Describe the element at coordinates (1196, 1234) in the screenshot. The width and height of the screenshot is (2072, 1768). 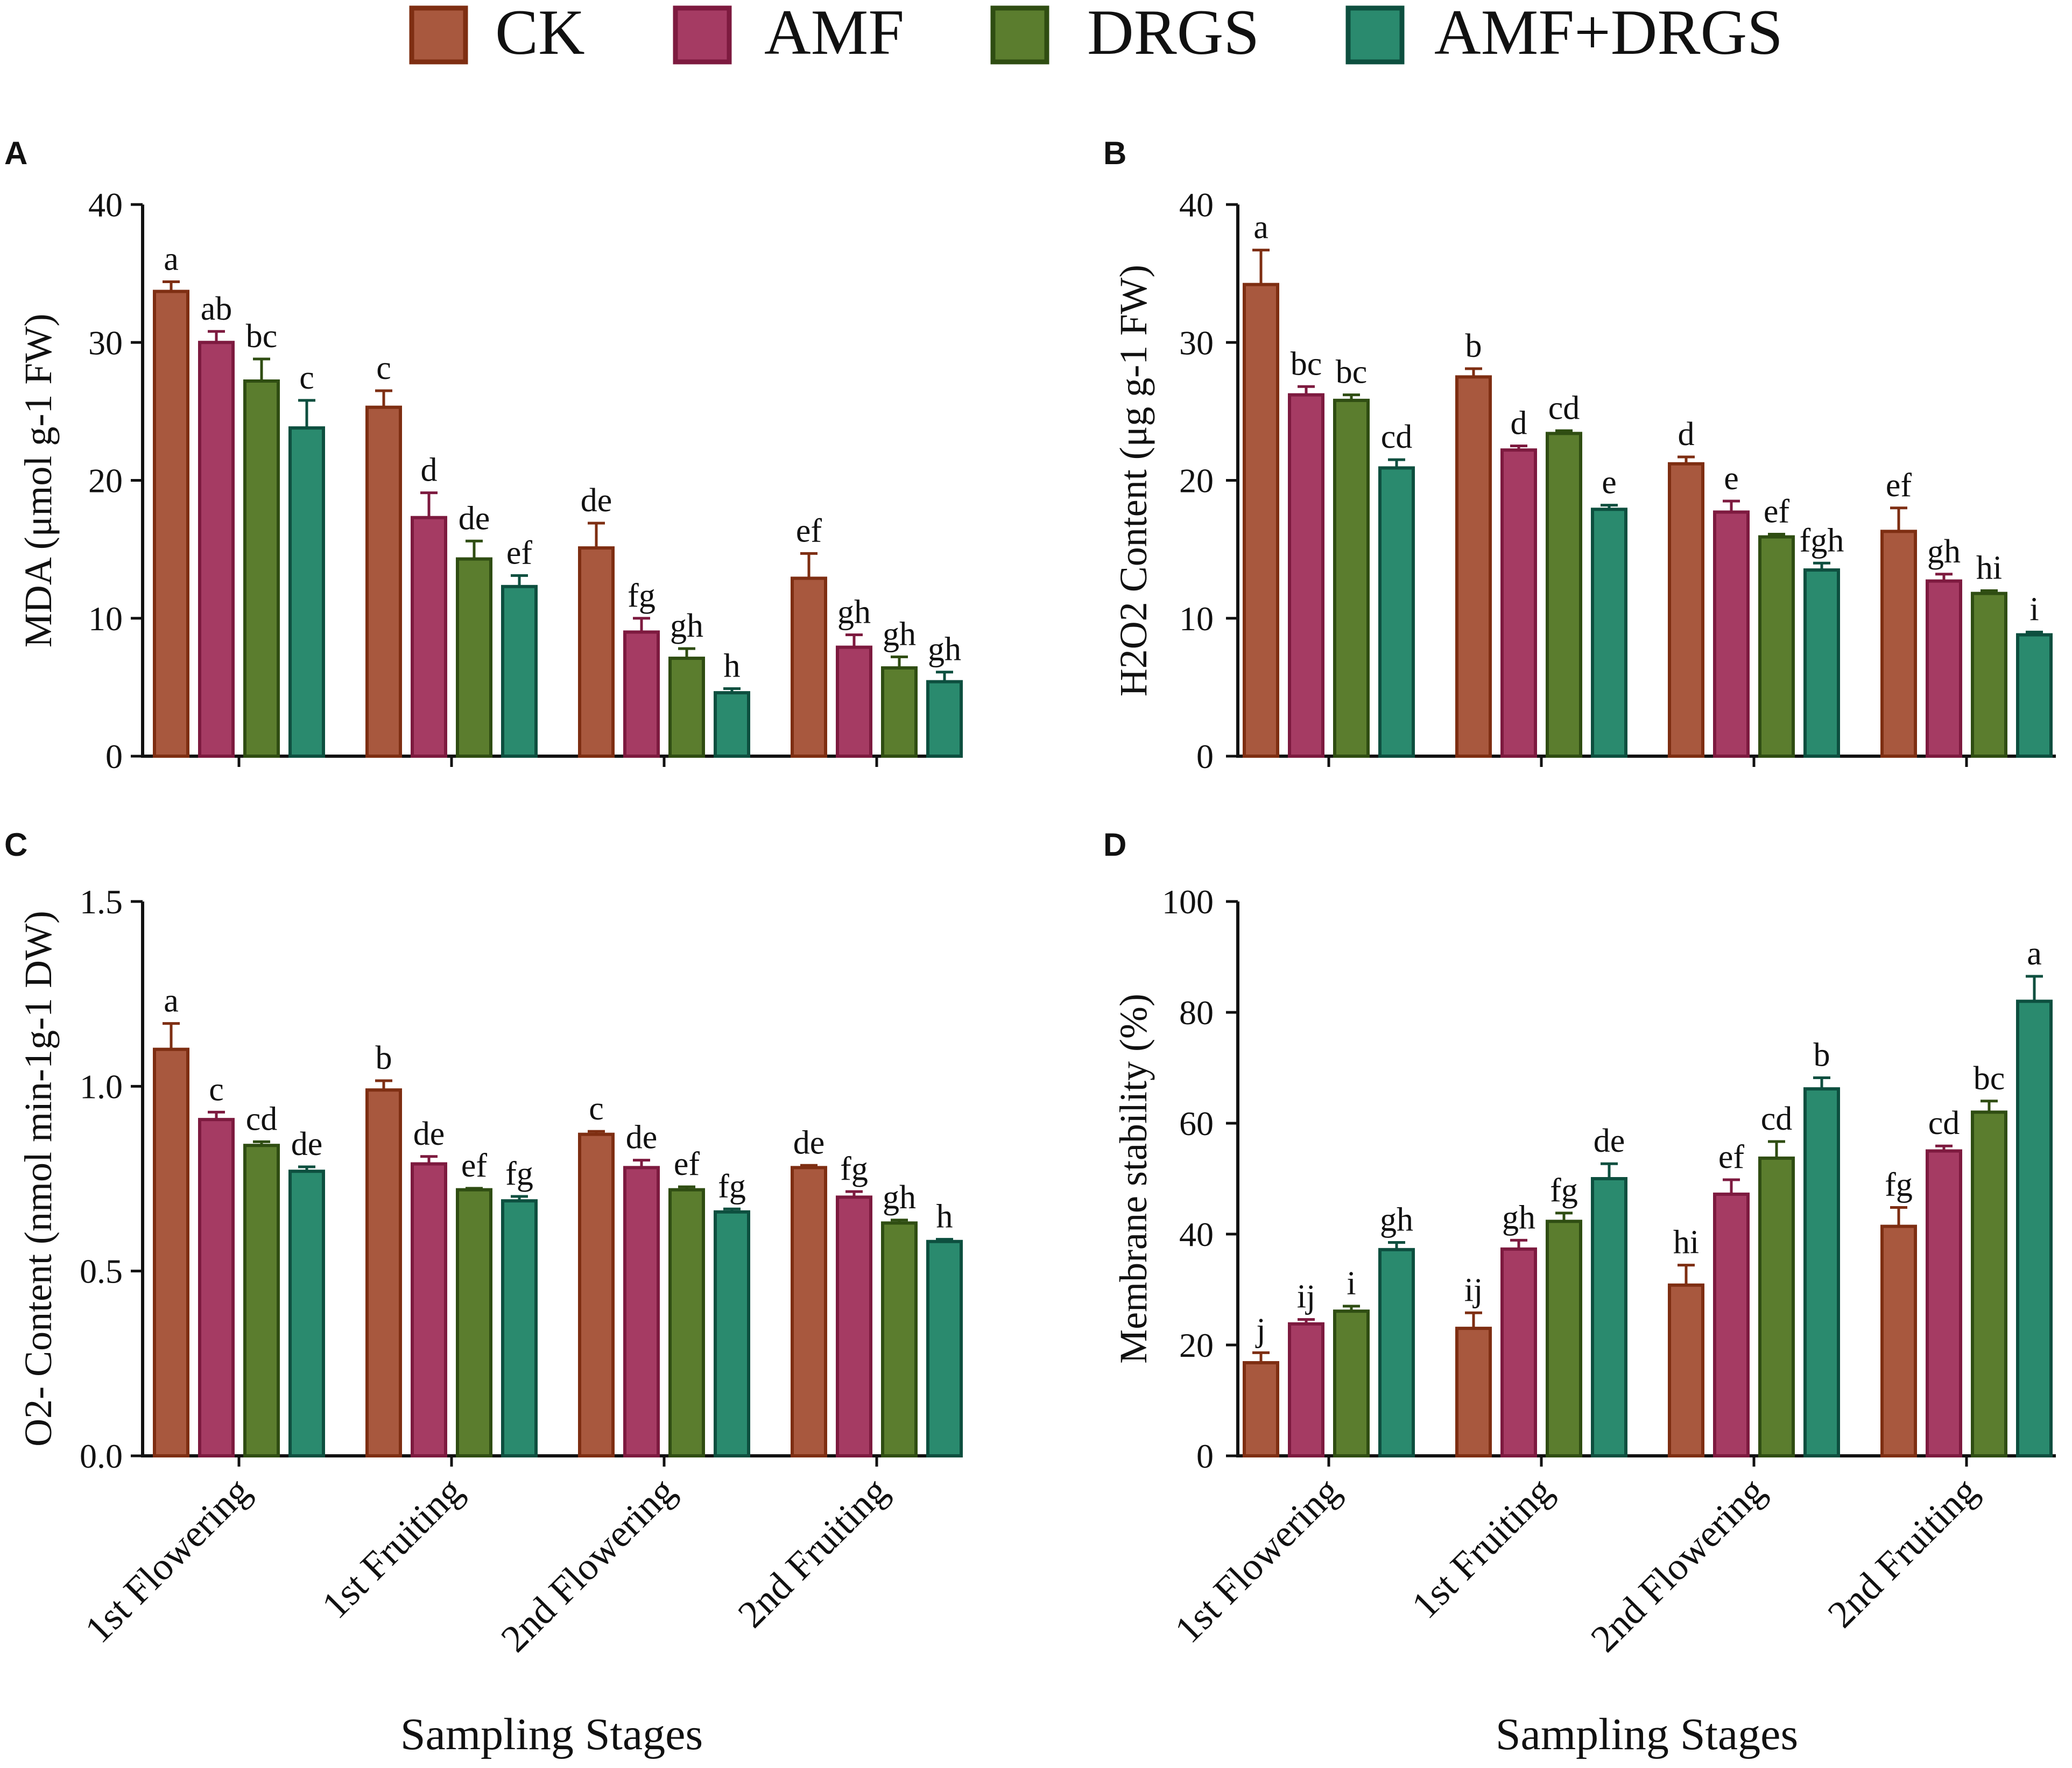
I see `panel-d-y-tick-label: 40` at that location.